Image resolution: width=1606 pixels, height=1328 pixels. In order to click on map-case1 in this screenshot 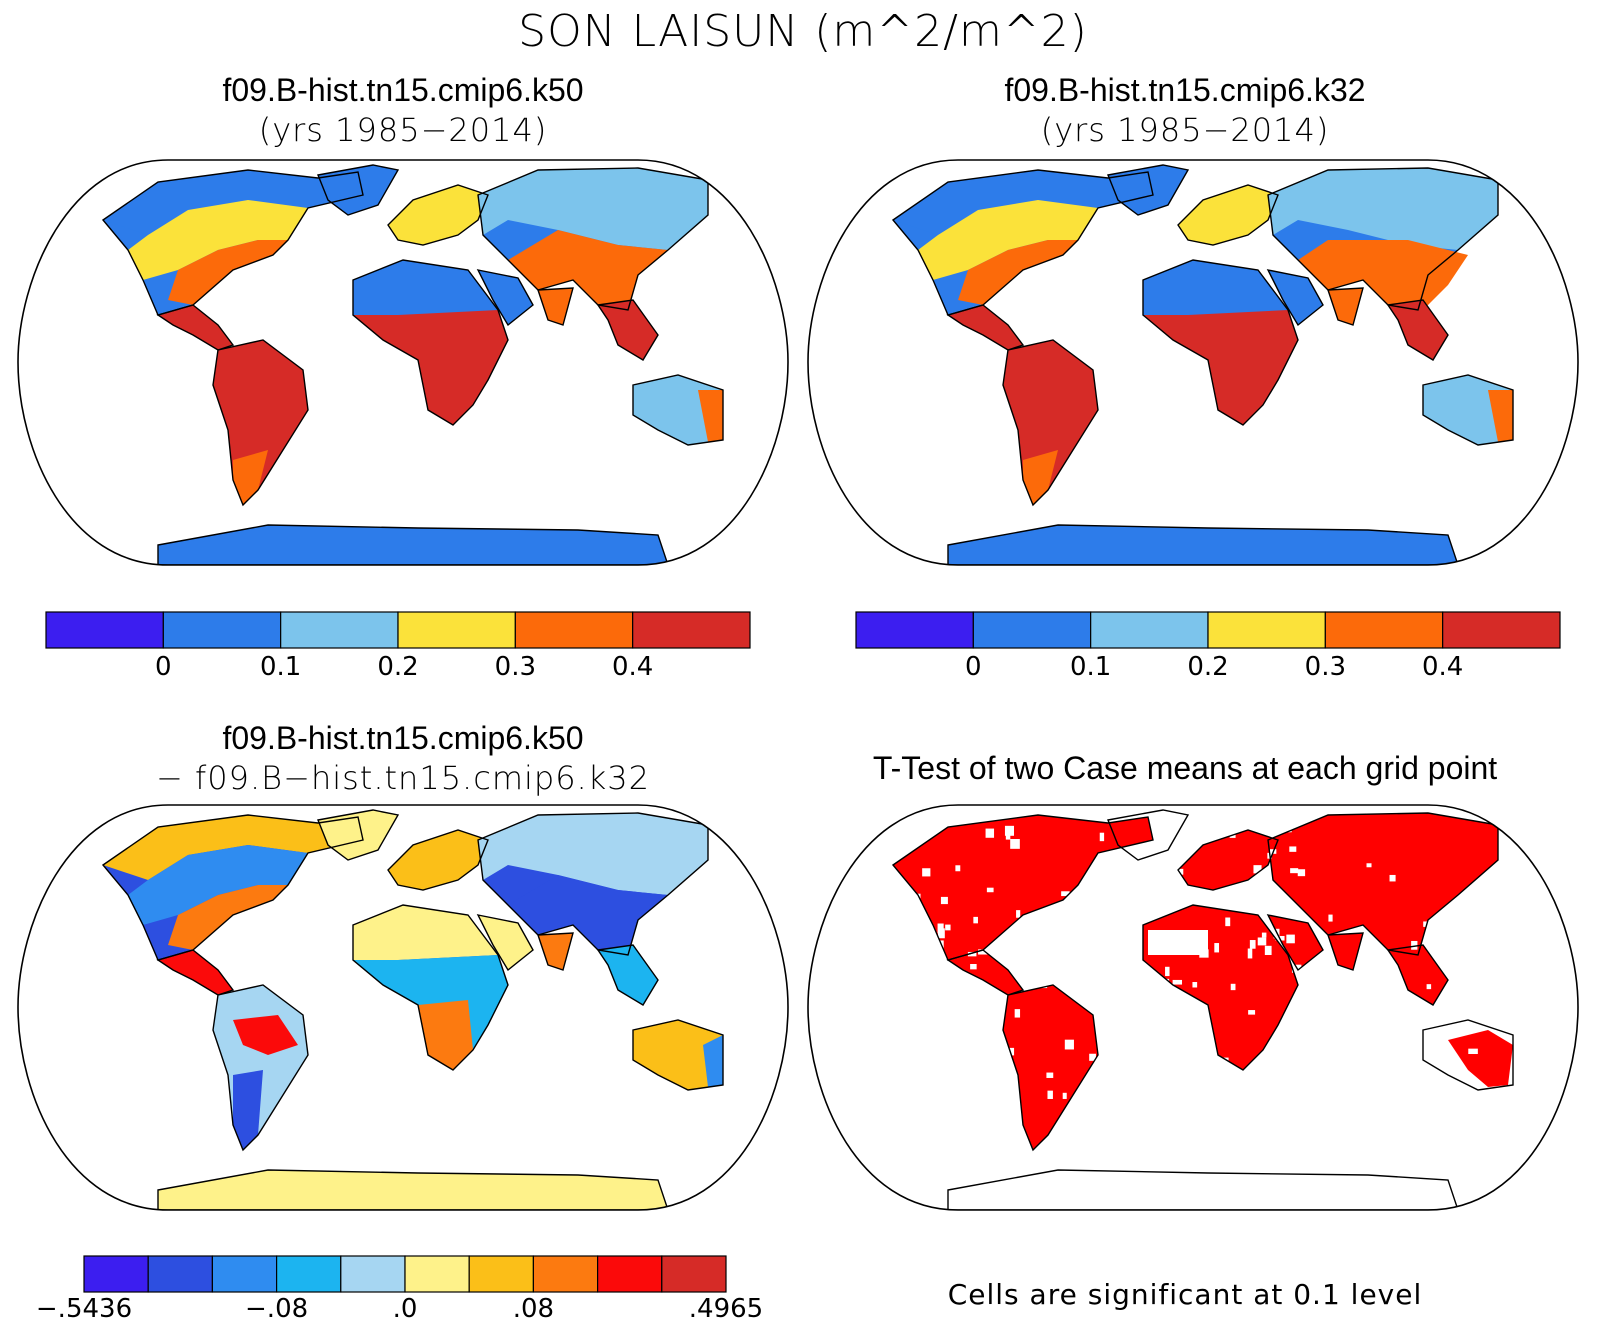, I will do `click(403, 362)`.